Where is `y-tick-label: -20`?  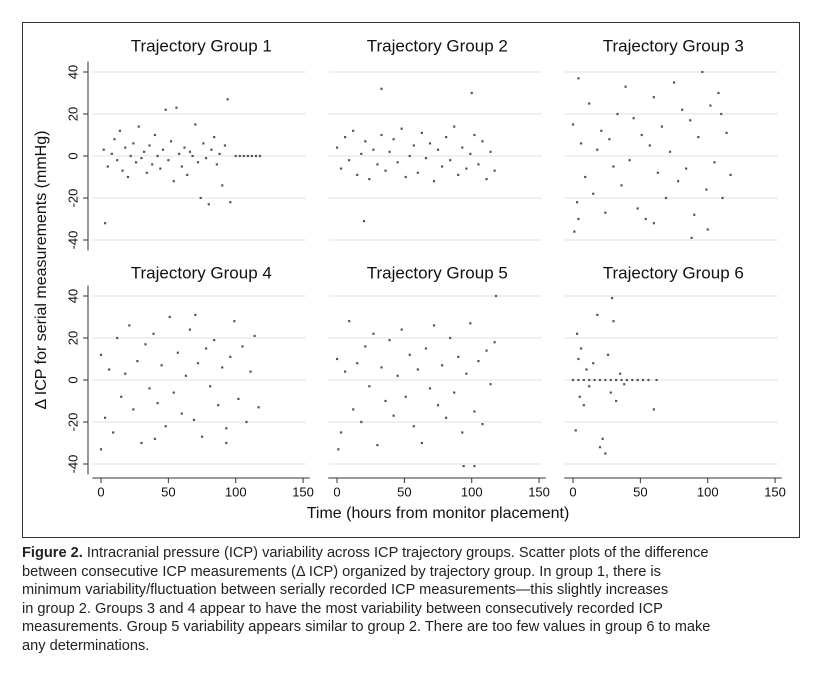 y-tick-label: -20 is located at coordinates (72, 198).